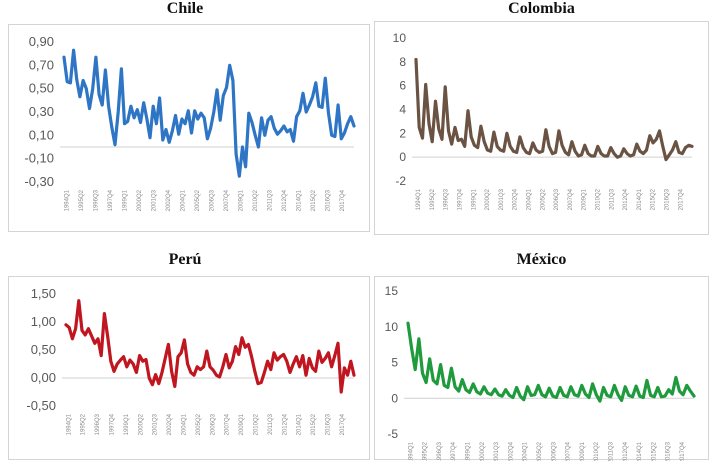 The height and width of the screenshot is (461, 711). What do you see at coordinates (43, 321) in the screenshot?
I see `y-tick-label: 1,00` at bounding box center [43, 321].